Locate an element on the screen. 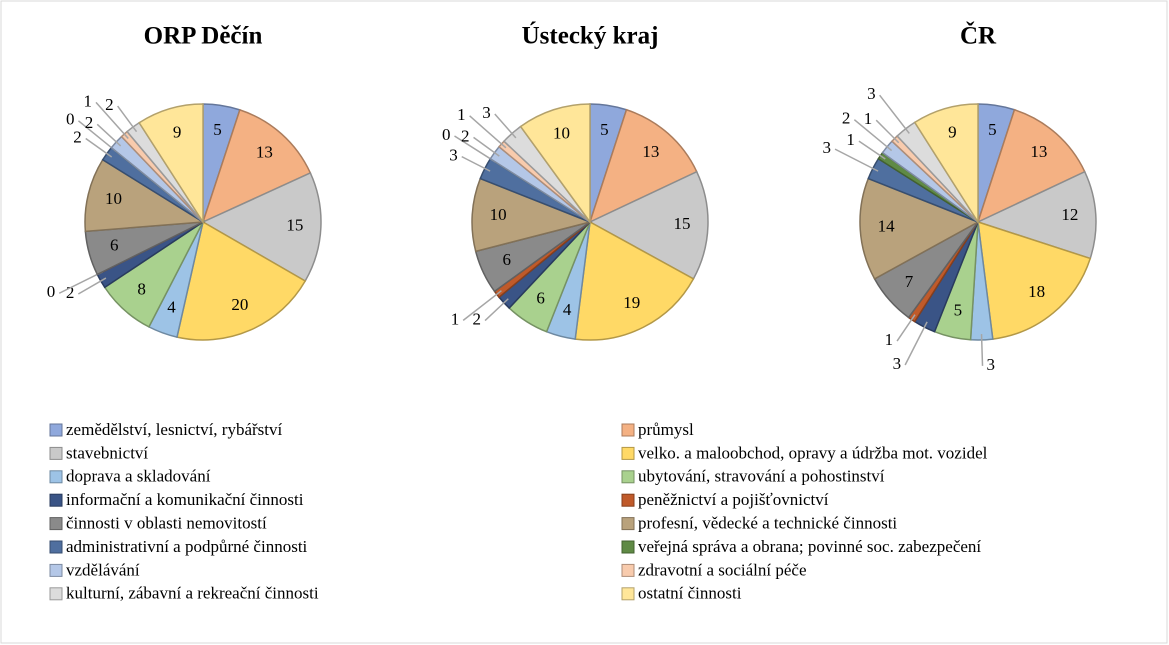 The image size is (1169, 645). data-label: 18 is located at coordinates (1036, 291).